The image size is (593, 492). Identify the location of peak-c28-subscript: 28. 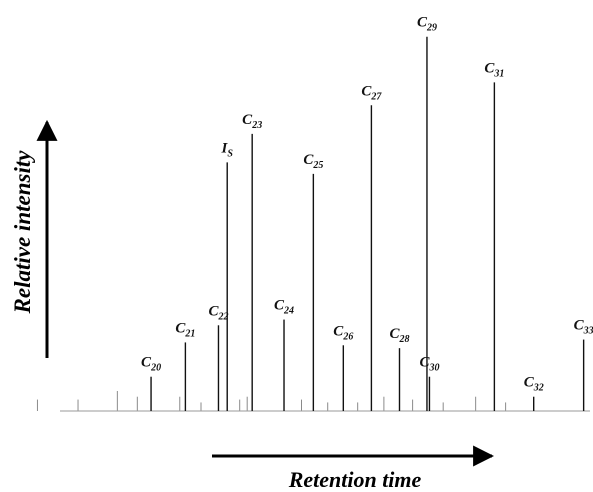
(404, 339).